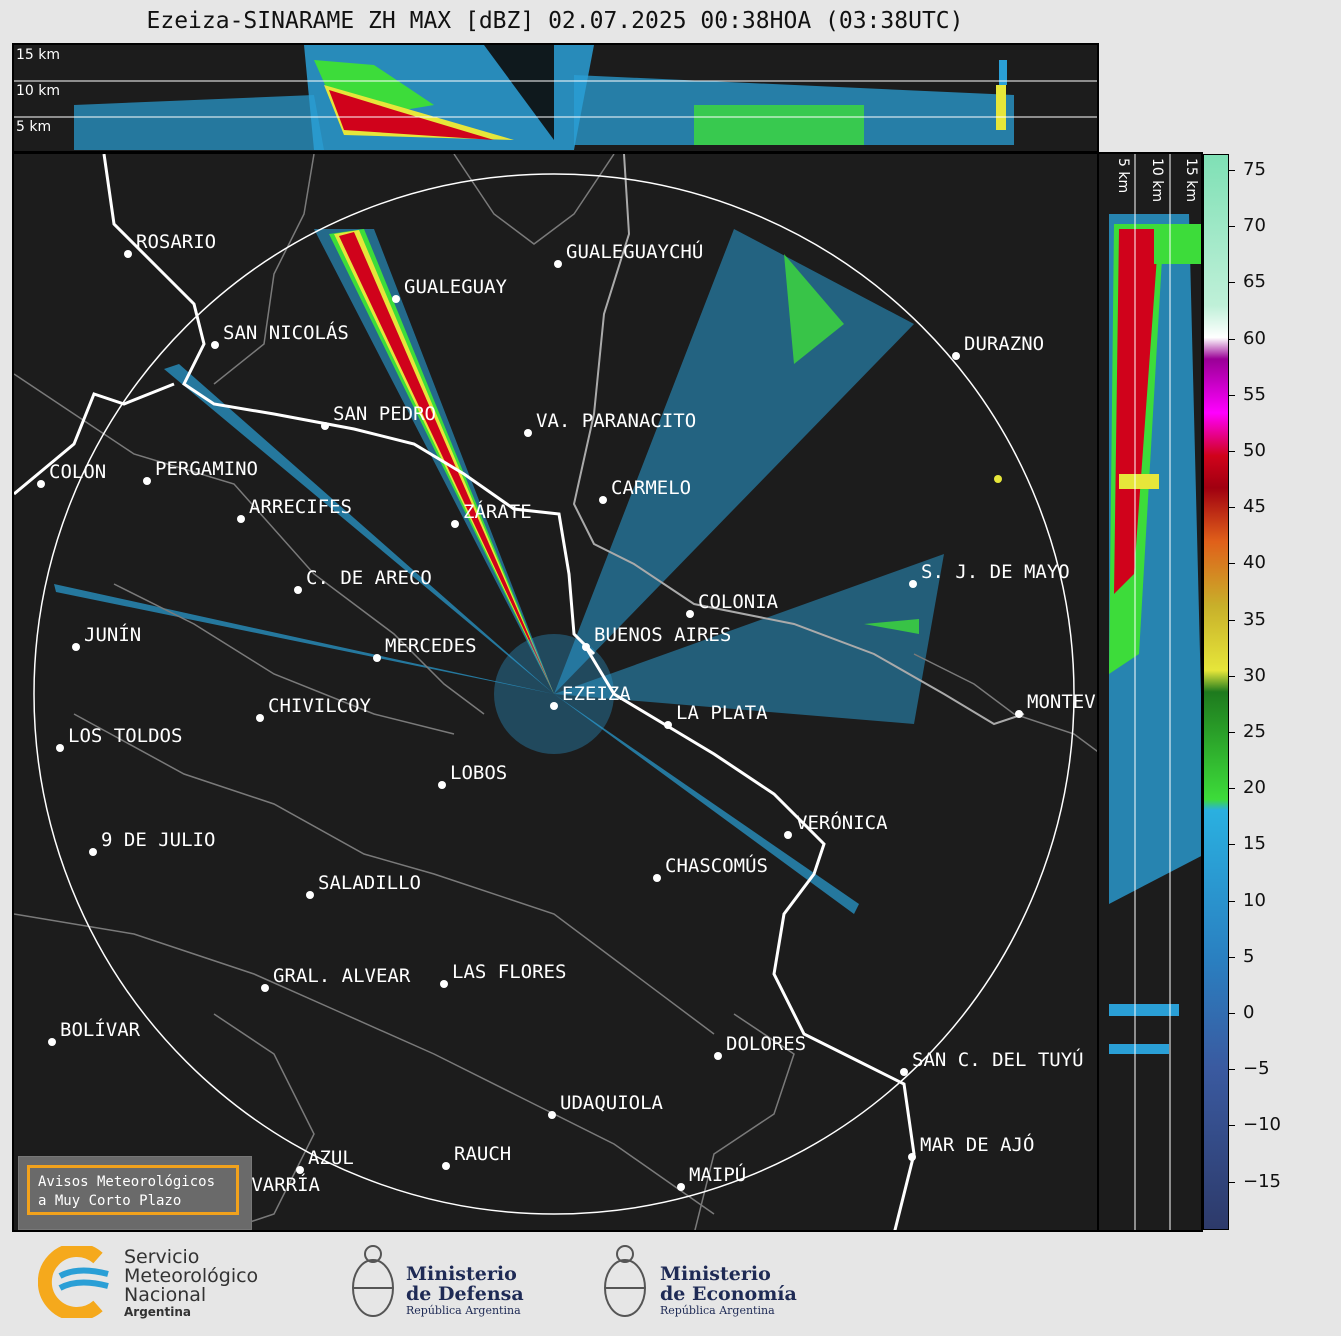 Image resolution: width=1341 pixels, height=1336 pixels. What do you see at coordinates (668, 725) in the screenshot?
I see `city-dot-la-plata` at bounding box center [668, 725].